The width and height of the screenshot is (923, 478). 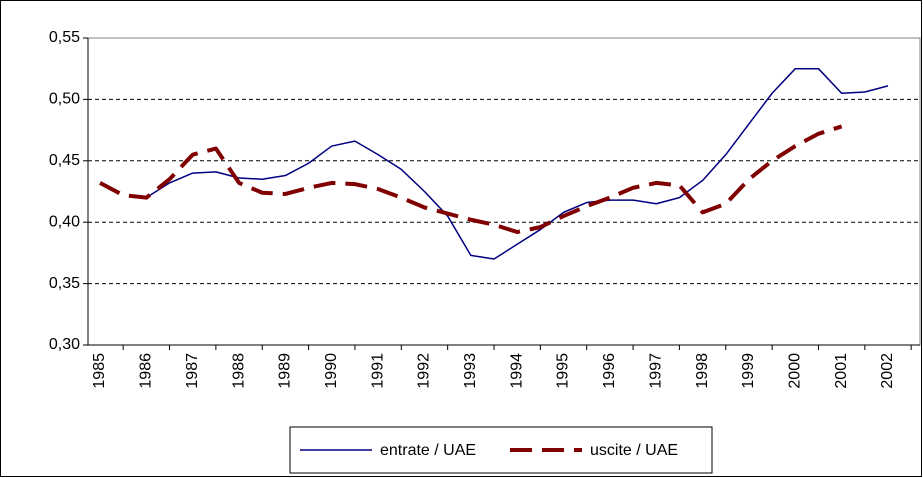 What do you see at coordinates (501, 450) in the screenshot?
I see `legend: entrate / UAE uscite / UAE` at bounding box center [501, 450].